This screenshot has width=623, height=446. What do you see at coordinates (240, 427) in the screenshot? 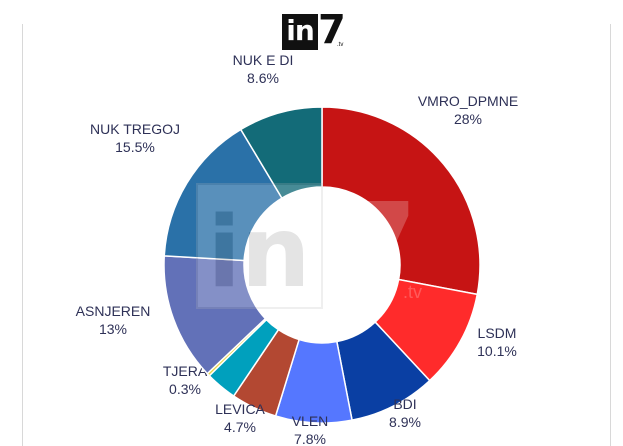
I see `slice-label-value: 4.7%` at bounding box center [240, 427].